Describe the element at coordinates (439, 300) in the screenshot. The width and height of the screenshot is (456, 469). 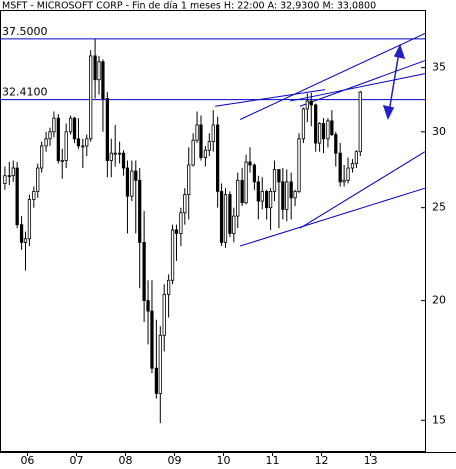
I see `y-tick-label: 20` at that location.